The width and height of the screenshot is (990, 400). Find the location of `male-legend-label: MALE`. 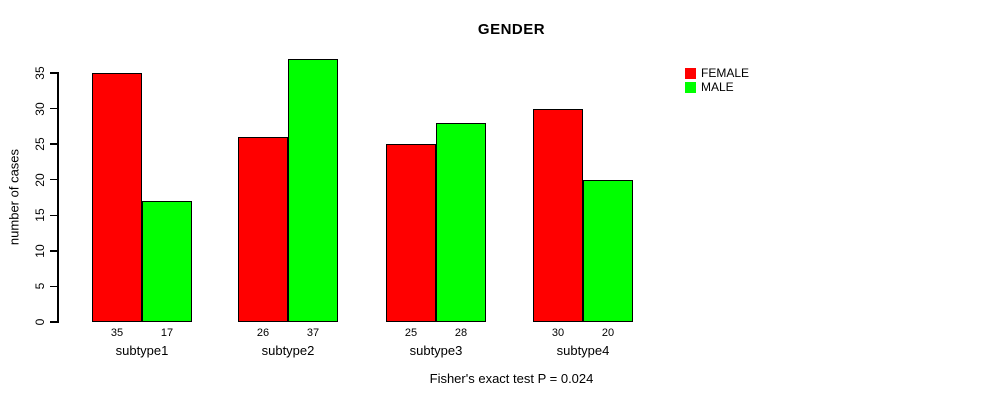

male-legend-label: MALE is located at coordinates (717, 87).